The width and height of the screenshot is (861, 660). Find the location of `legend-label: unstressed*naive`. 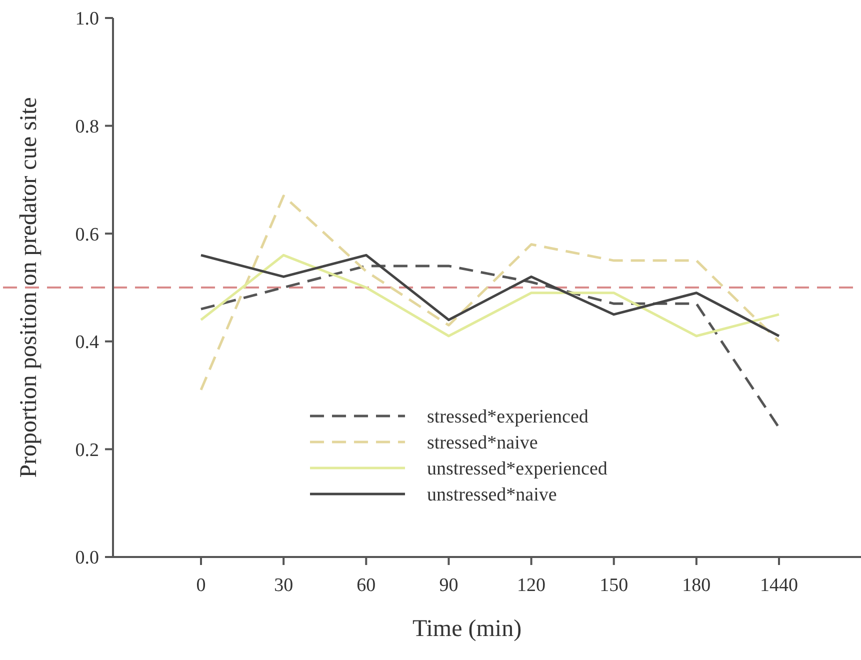

legend-label: unstressed*naive is located at coordinates (492, 495).